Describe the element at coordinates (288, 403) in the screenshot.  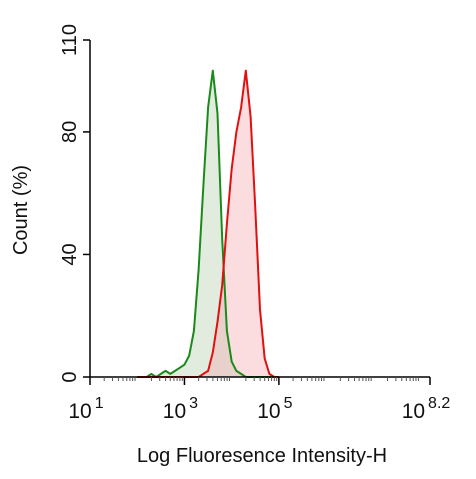
I see `x-tick-exponent: 5` at that location.